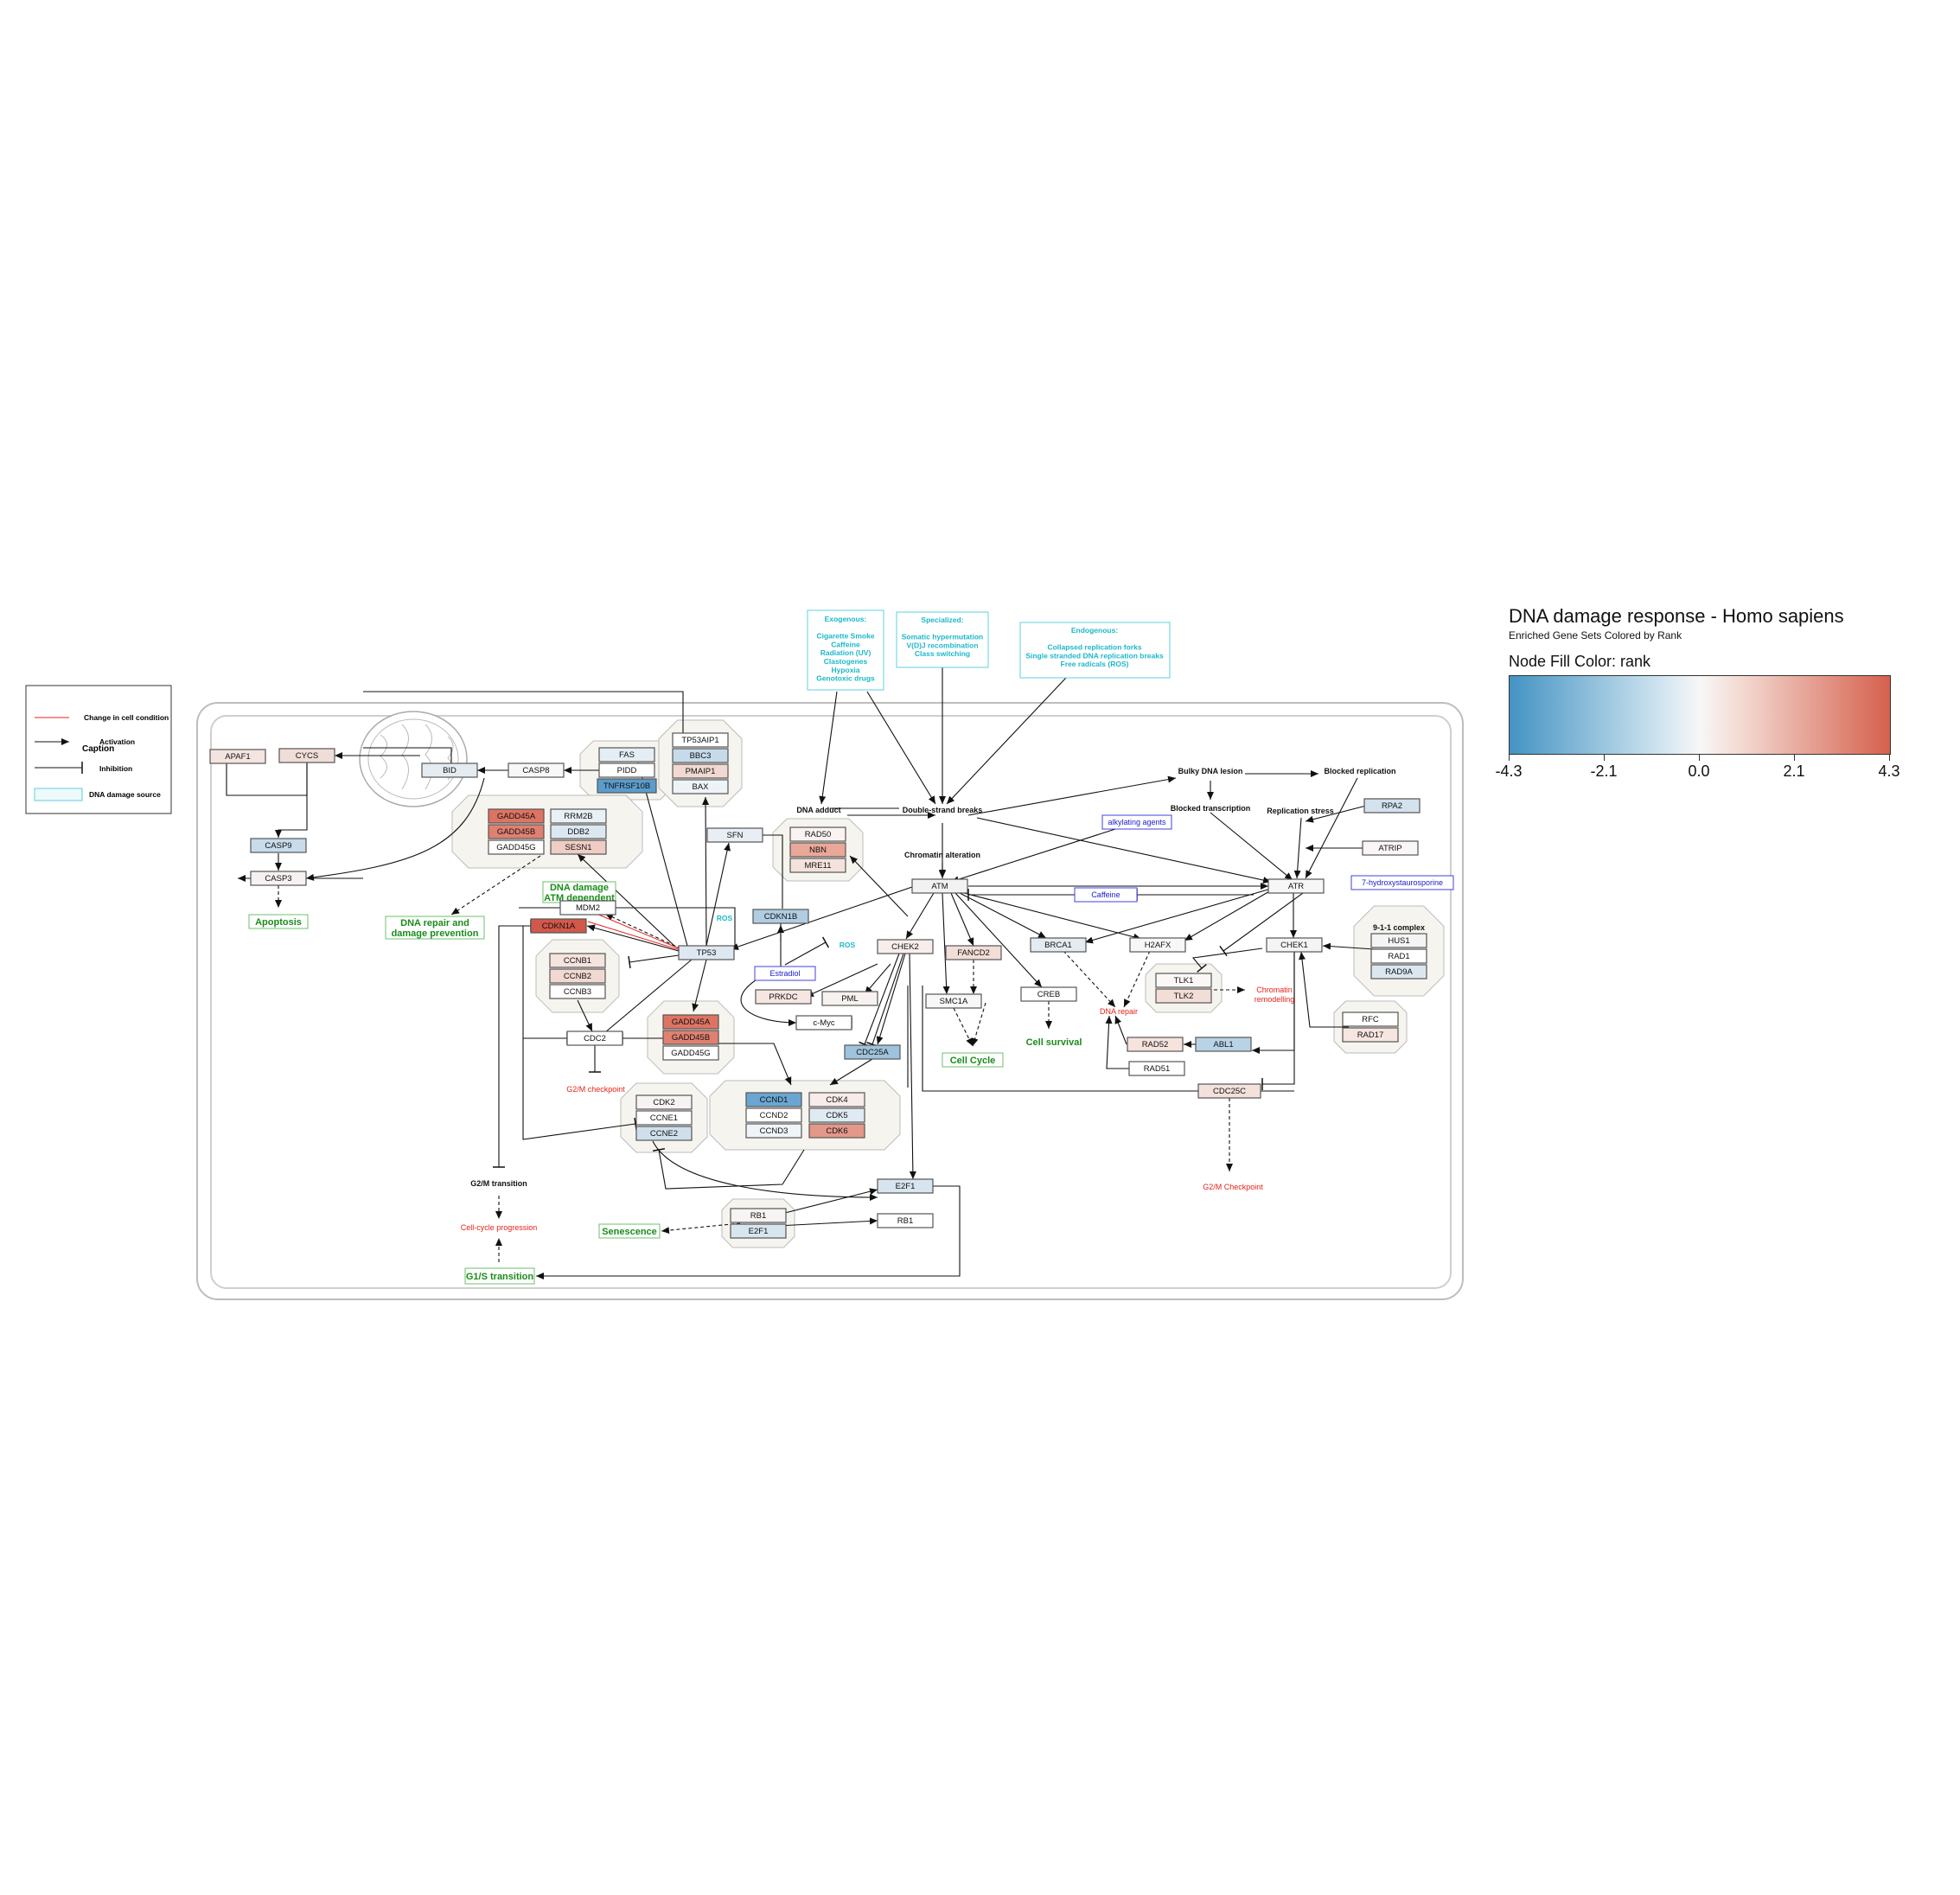 The height and width of the screenshot is (1895, 1960). What do you see at coordinates (700, 755) in the screenshot?
I see `gene-node-bbc3: BBC3` at bounding box center [700, 755].